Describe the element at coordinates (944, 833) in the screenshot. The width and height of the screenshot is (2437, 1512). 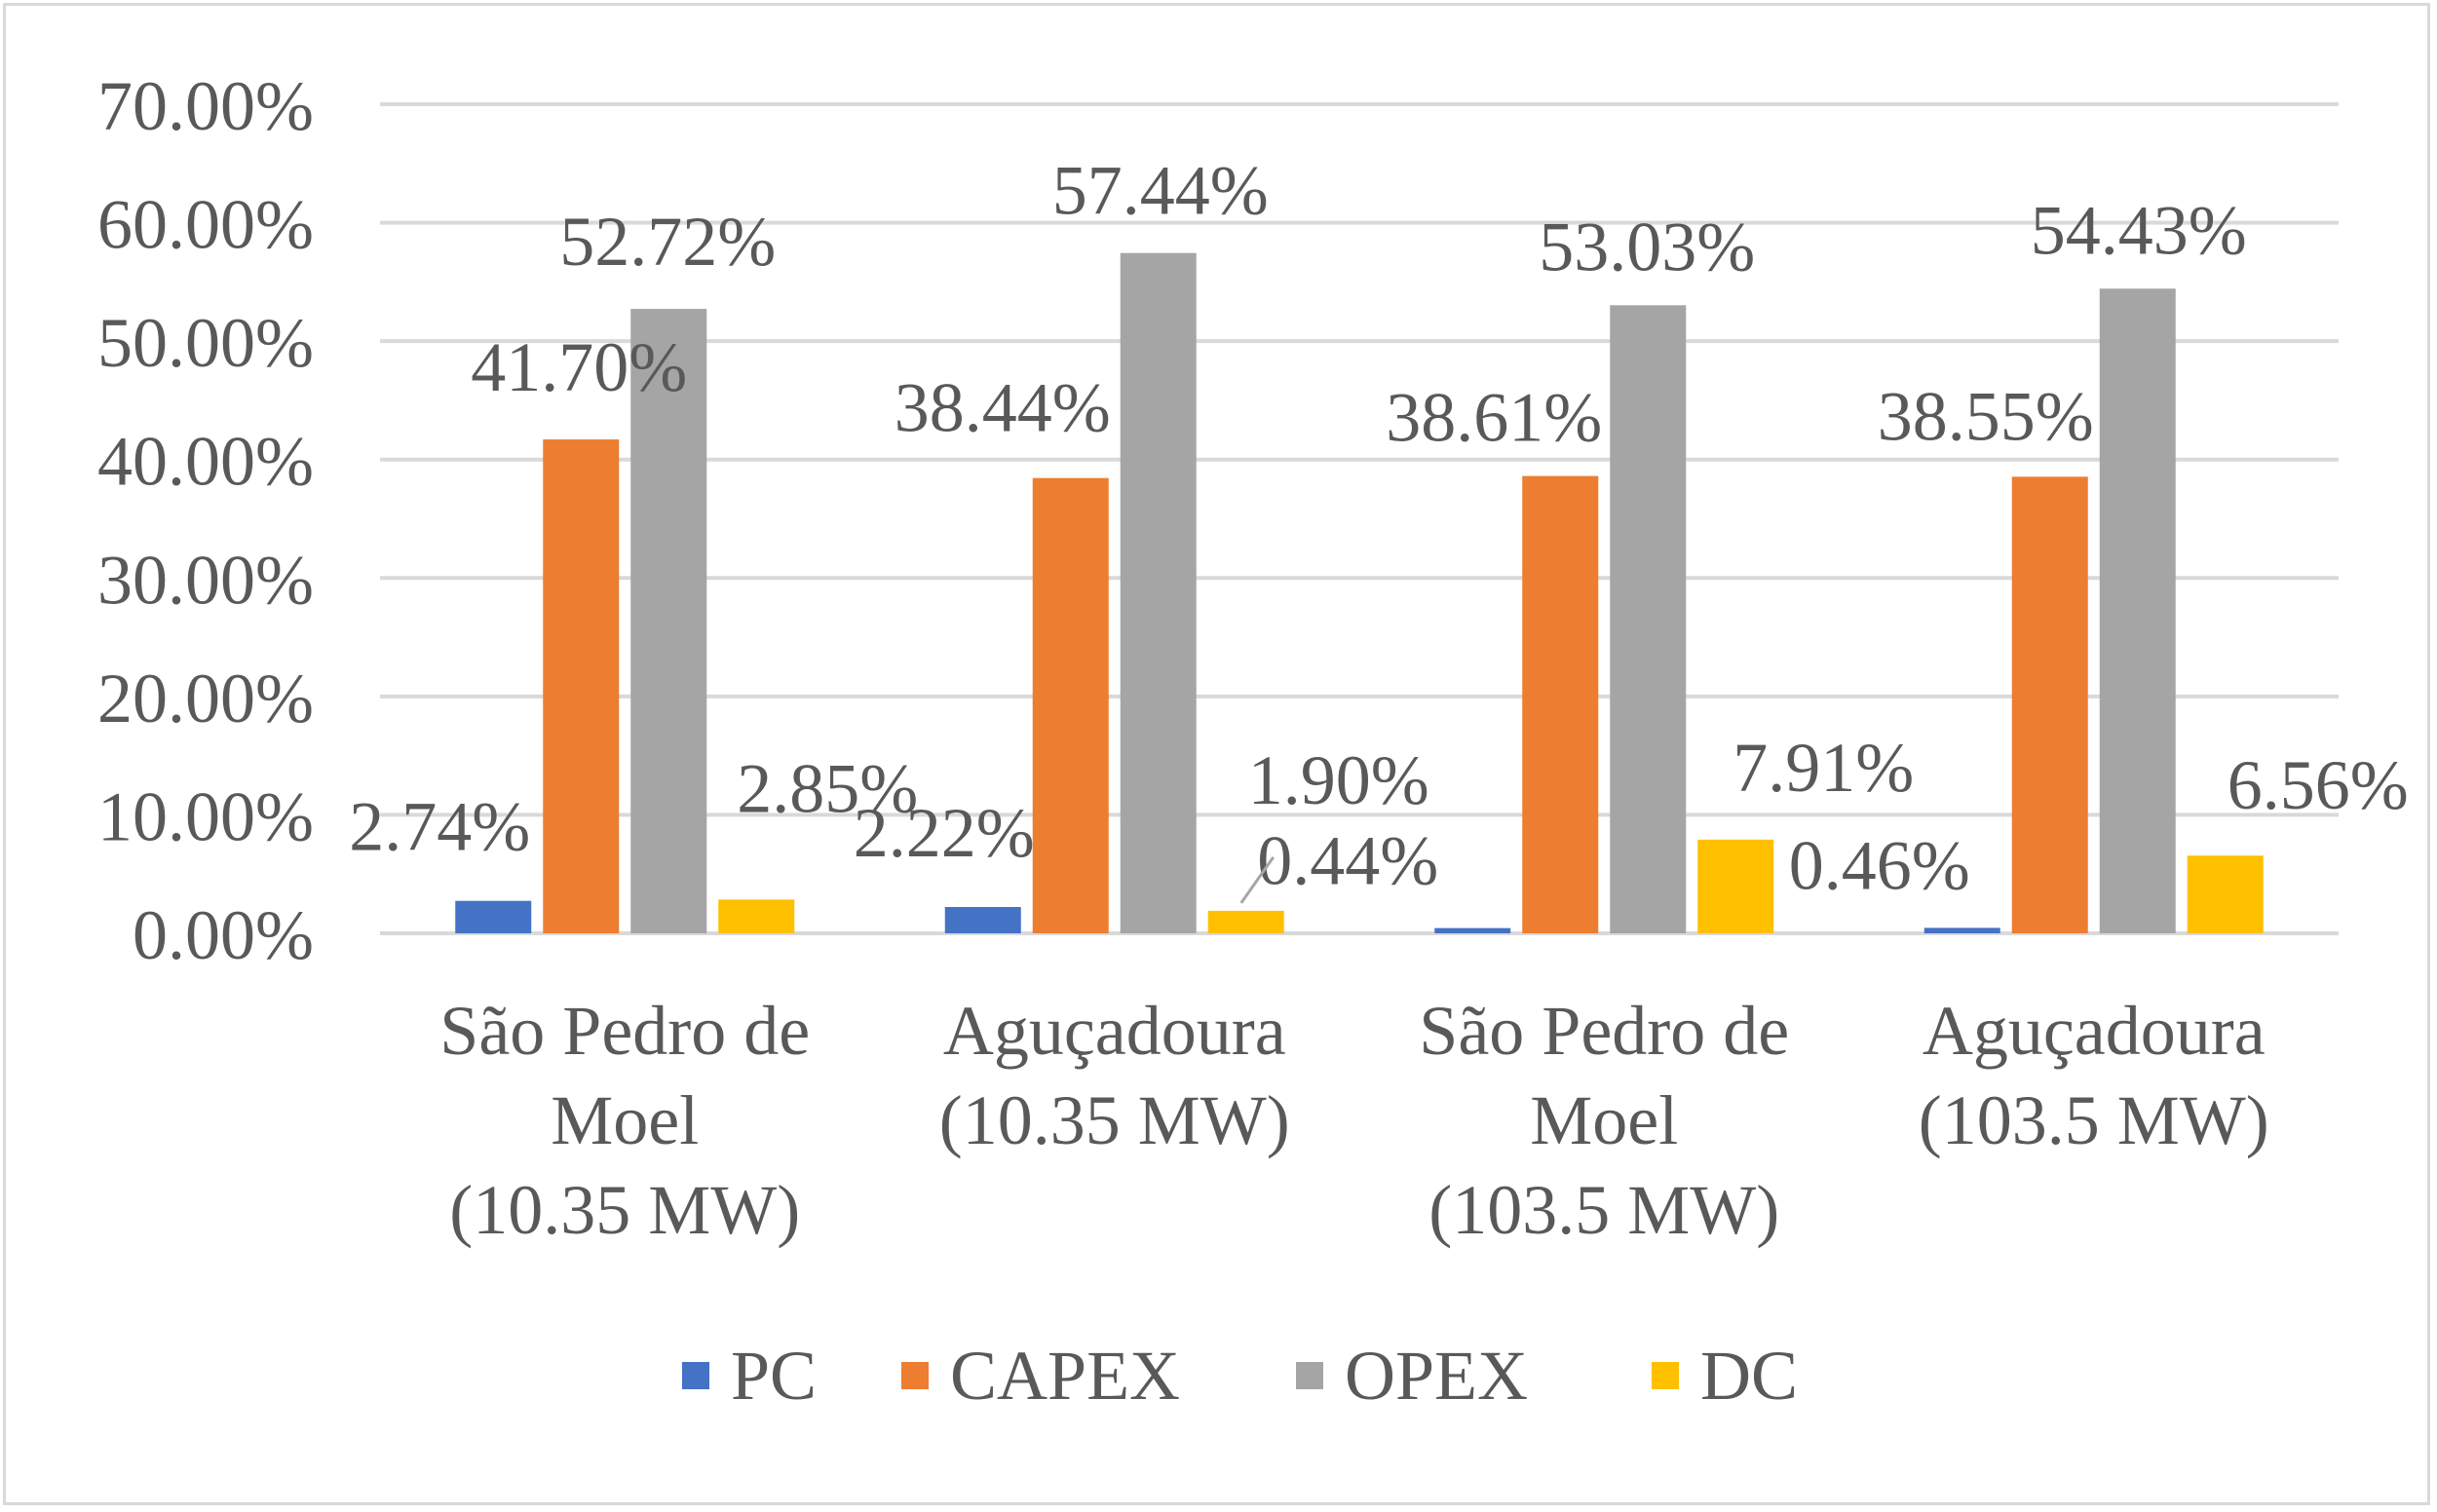
I see `data-label: 2.22%` at that location.